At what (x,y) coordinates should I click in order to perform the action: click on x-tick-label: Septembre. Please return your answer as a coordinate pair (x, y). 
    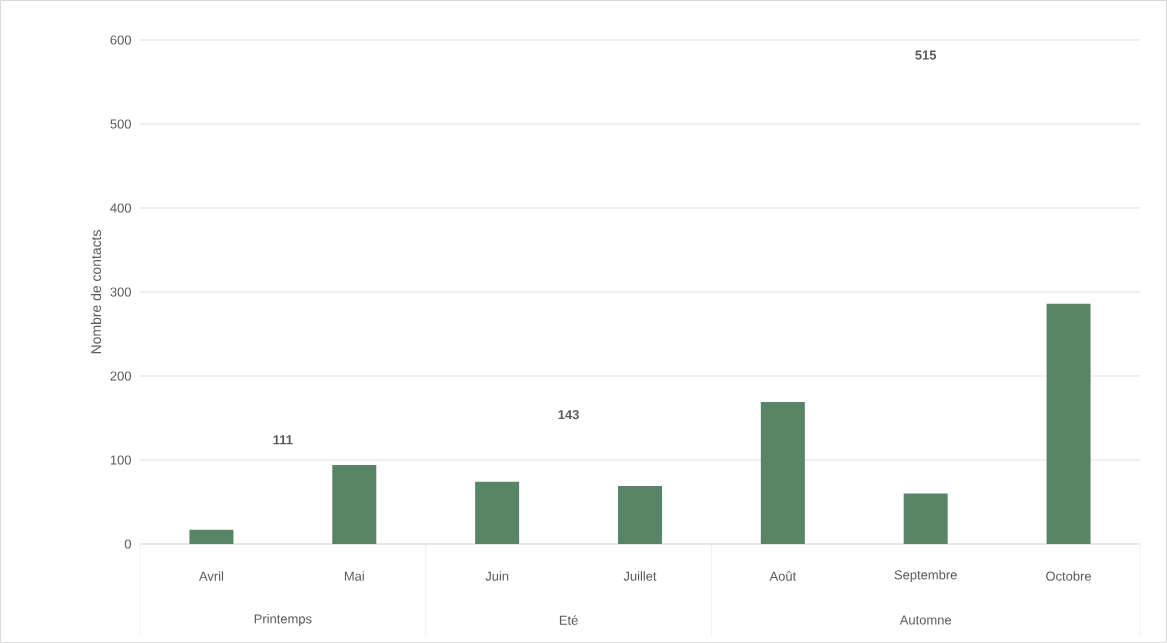
    Looking at the image, I should click on (925, 576).